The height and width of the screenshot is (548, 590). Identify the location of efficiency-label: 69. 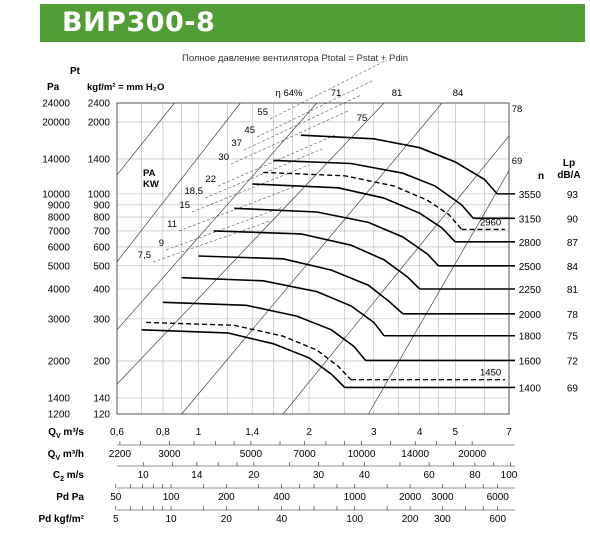
(517, 161).